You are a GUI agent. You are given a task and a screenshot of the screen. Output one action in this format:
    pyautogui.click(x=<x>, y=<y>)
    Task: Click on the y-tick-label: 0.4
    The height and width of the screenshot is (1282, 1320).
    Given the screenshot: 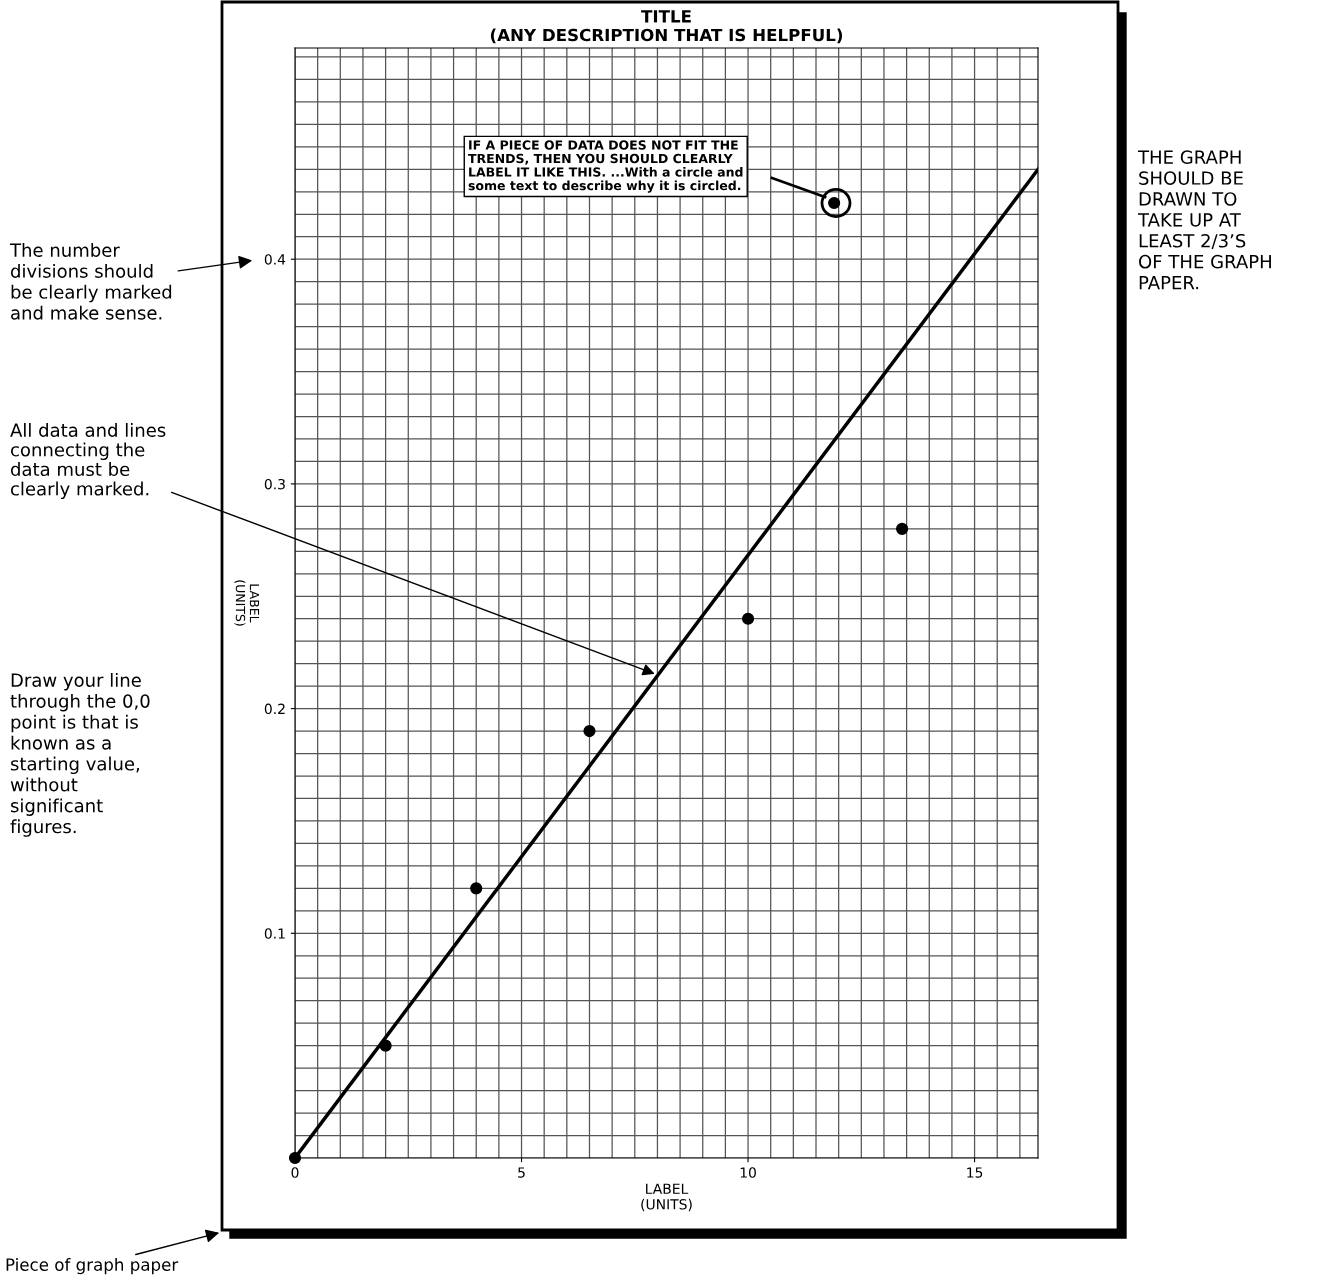 What is the action you would take?
    pyautogui.click(x=275, y=259)
    